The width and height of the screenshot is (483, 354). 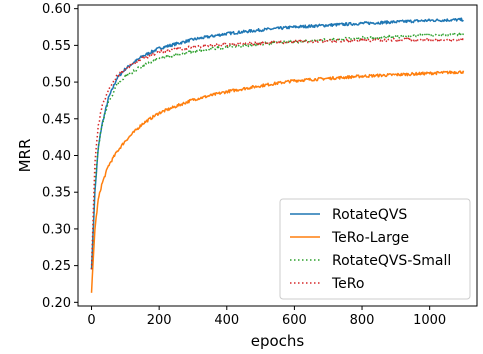 I want to click on y-tick-label: 0.30, so click(x=56, y=229).